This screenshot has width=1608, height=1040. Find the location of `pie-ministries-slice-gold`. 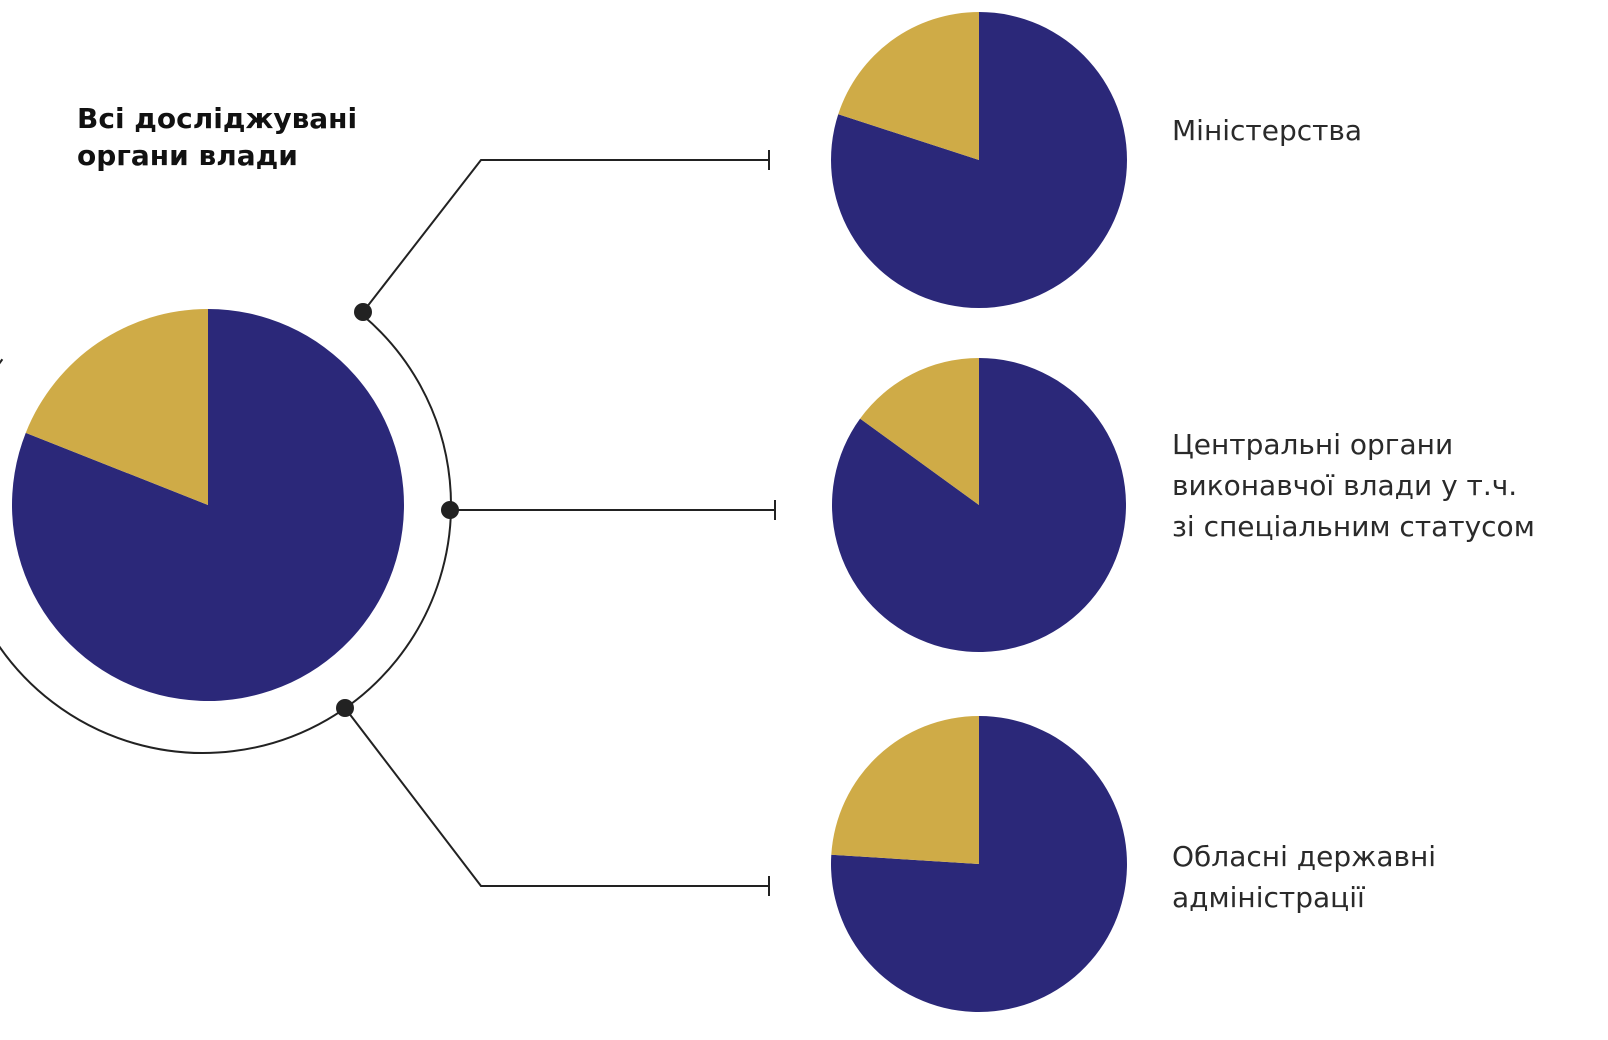

pie-ministries-slice-gold is located at coordinates (908, 86).